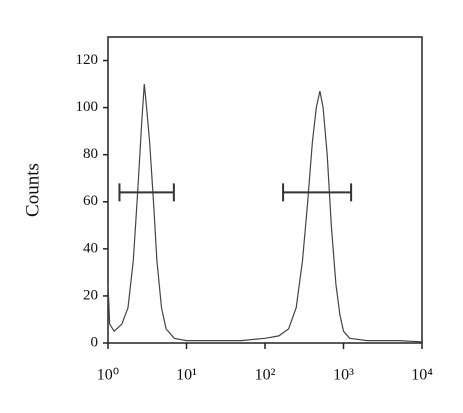 The image size is (463, 413). What do you see at coordinates (90, 201) in the screenshot?
I see `y-tick-label: 60` at bounding box center [90, 201].